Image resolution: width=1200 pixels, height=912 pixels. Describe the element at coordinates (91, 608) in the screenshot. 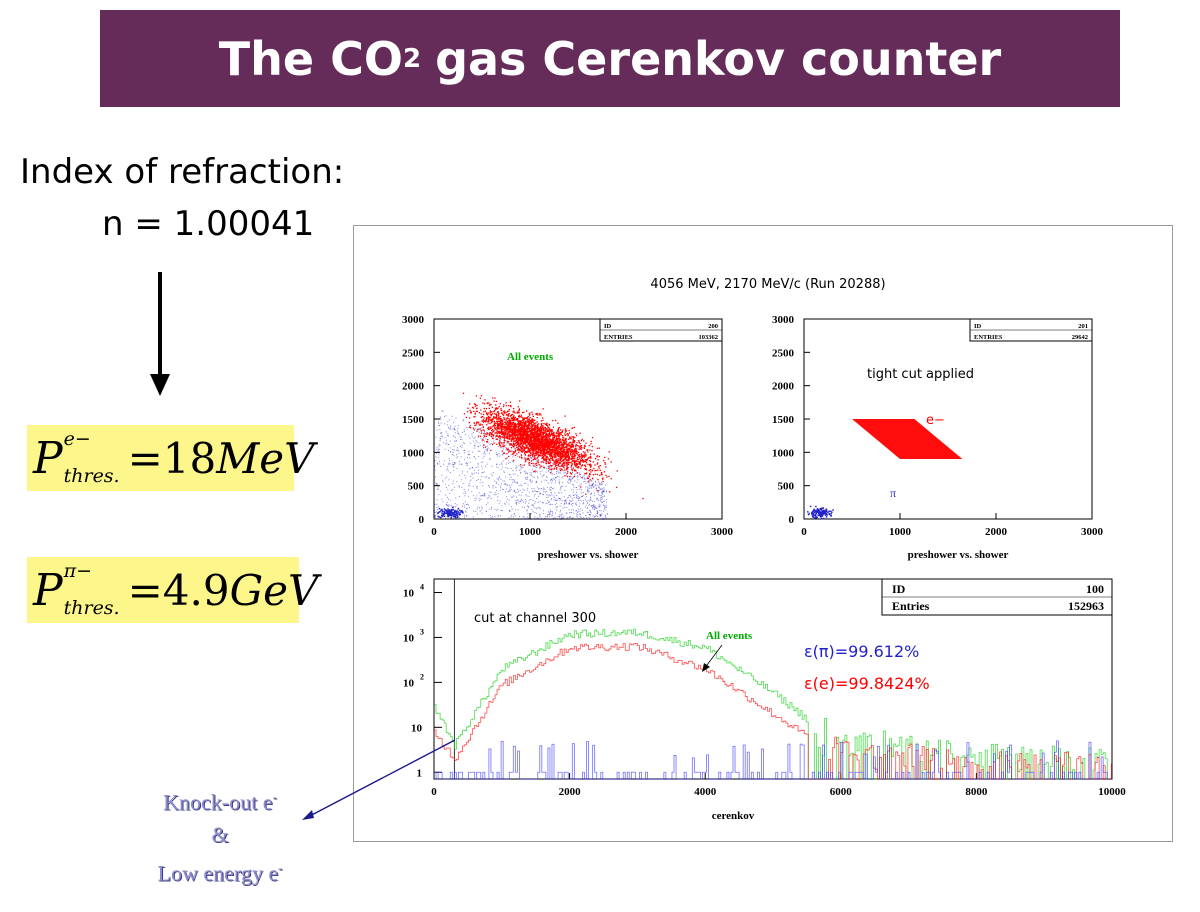

I see `formula-sub: thres.` at that location.